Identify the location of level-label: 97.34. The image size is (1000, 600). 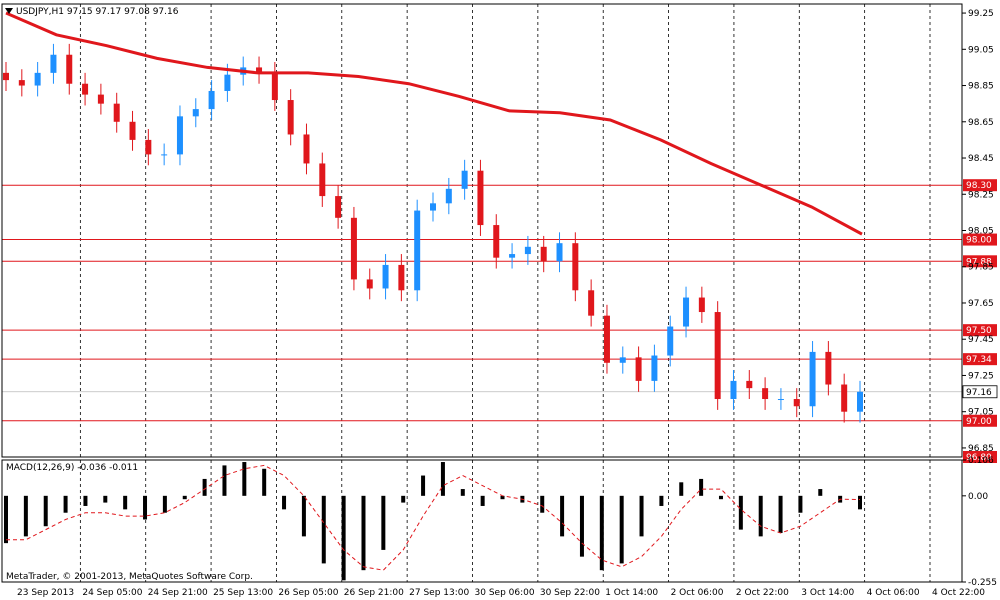
(979, 360).